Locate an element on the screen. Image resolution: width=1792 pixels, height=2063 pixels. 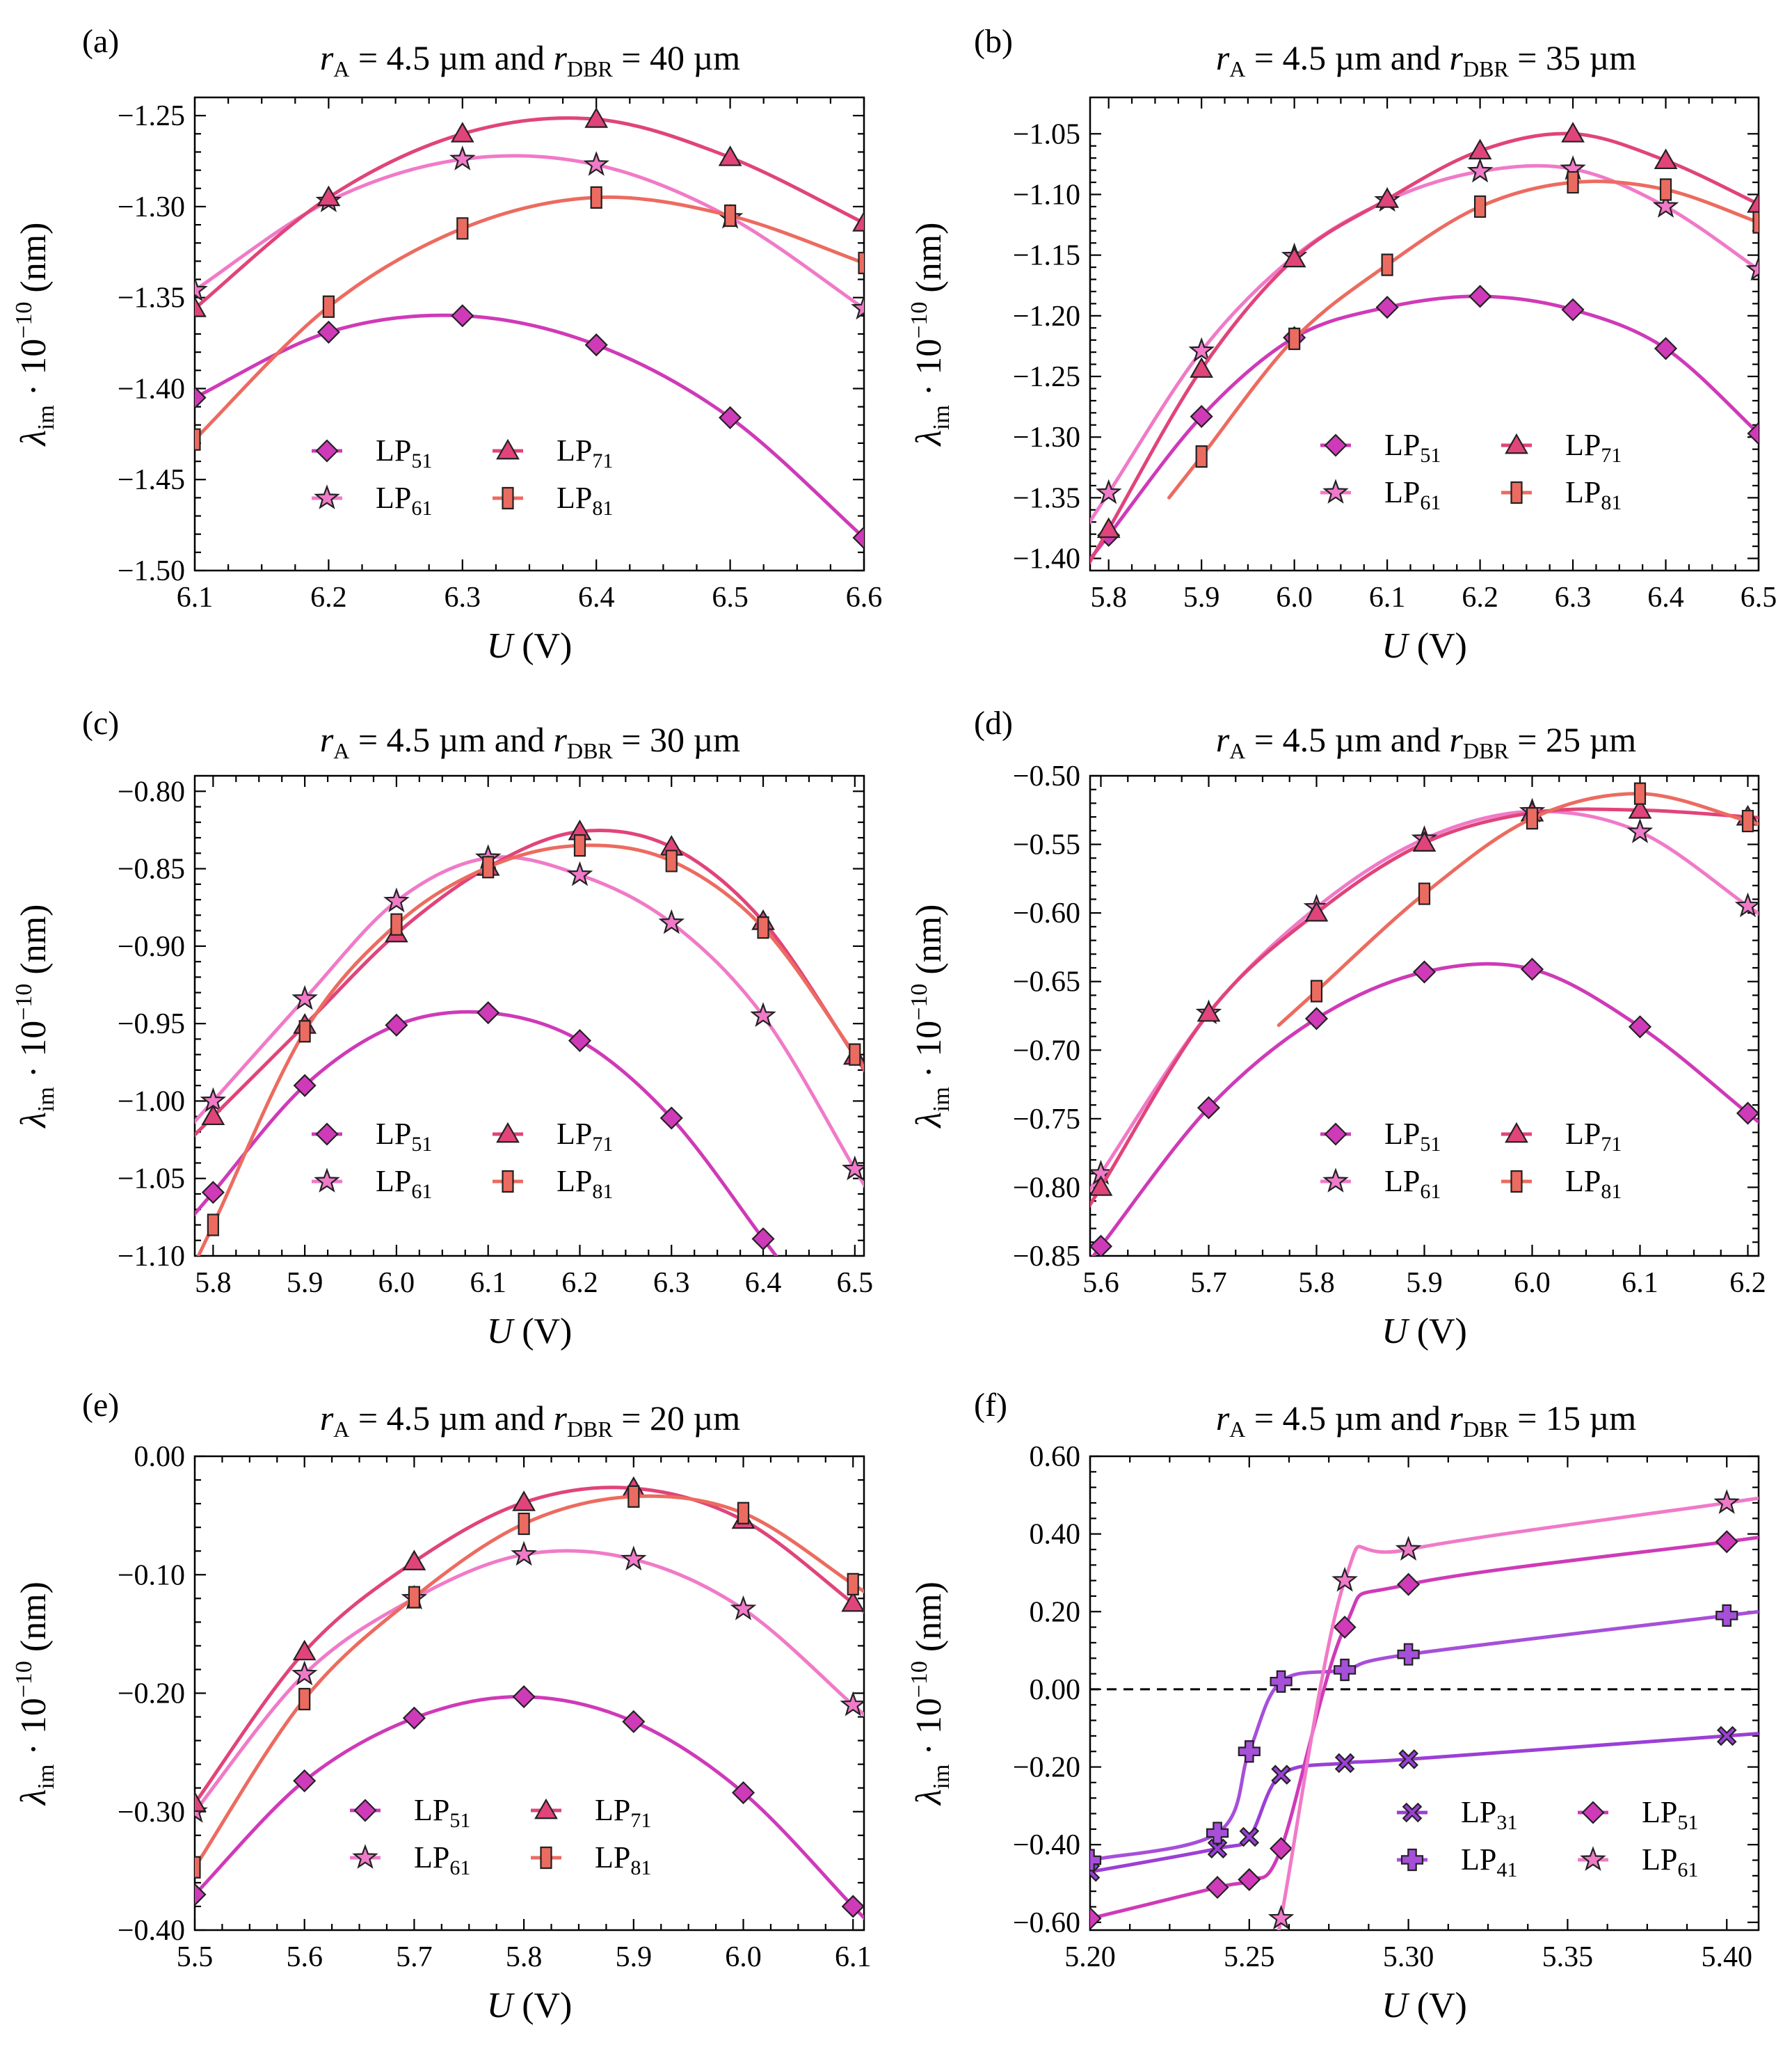
x-axis-label: U (V) is located at coordinates (530, 1331).